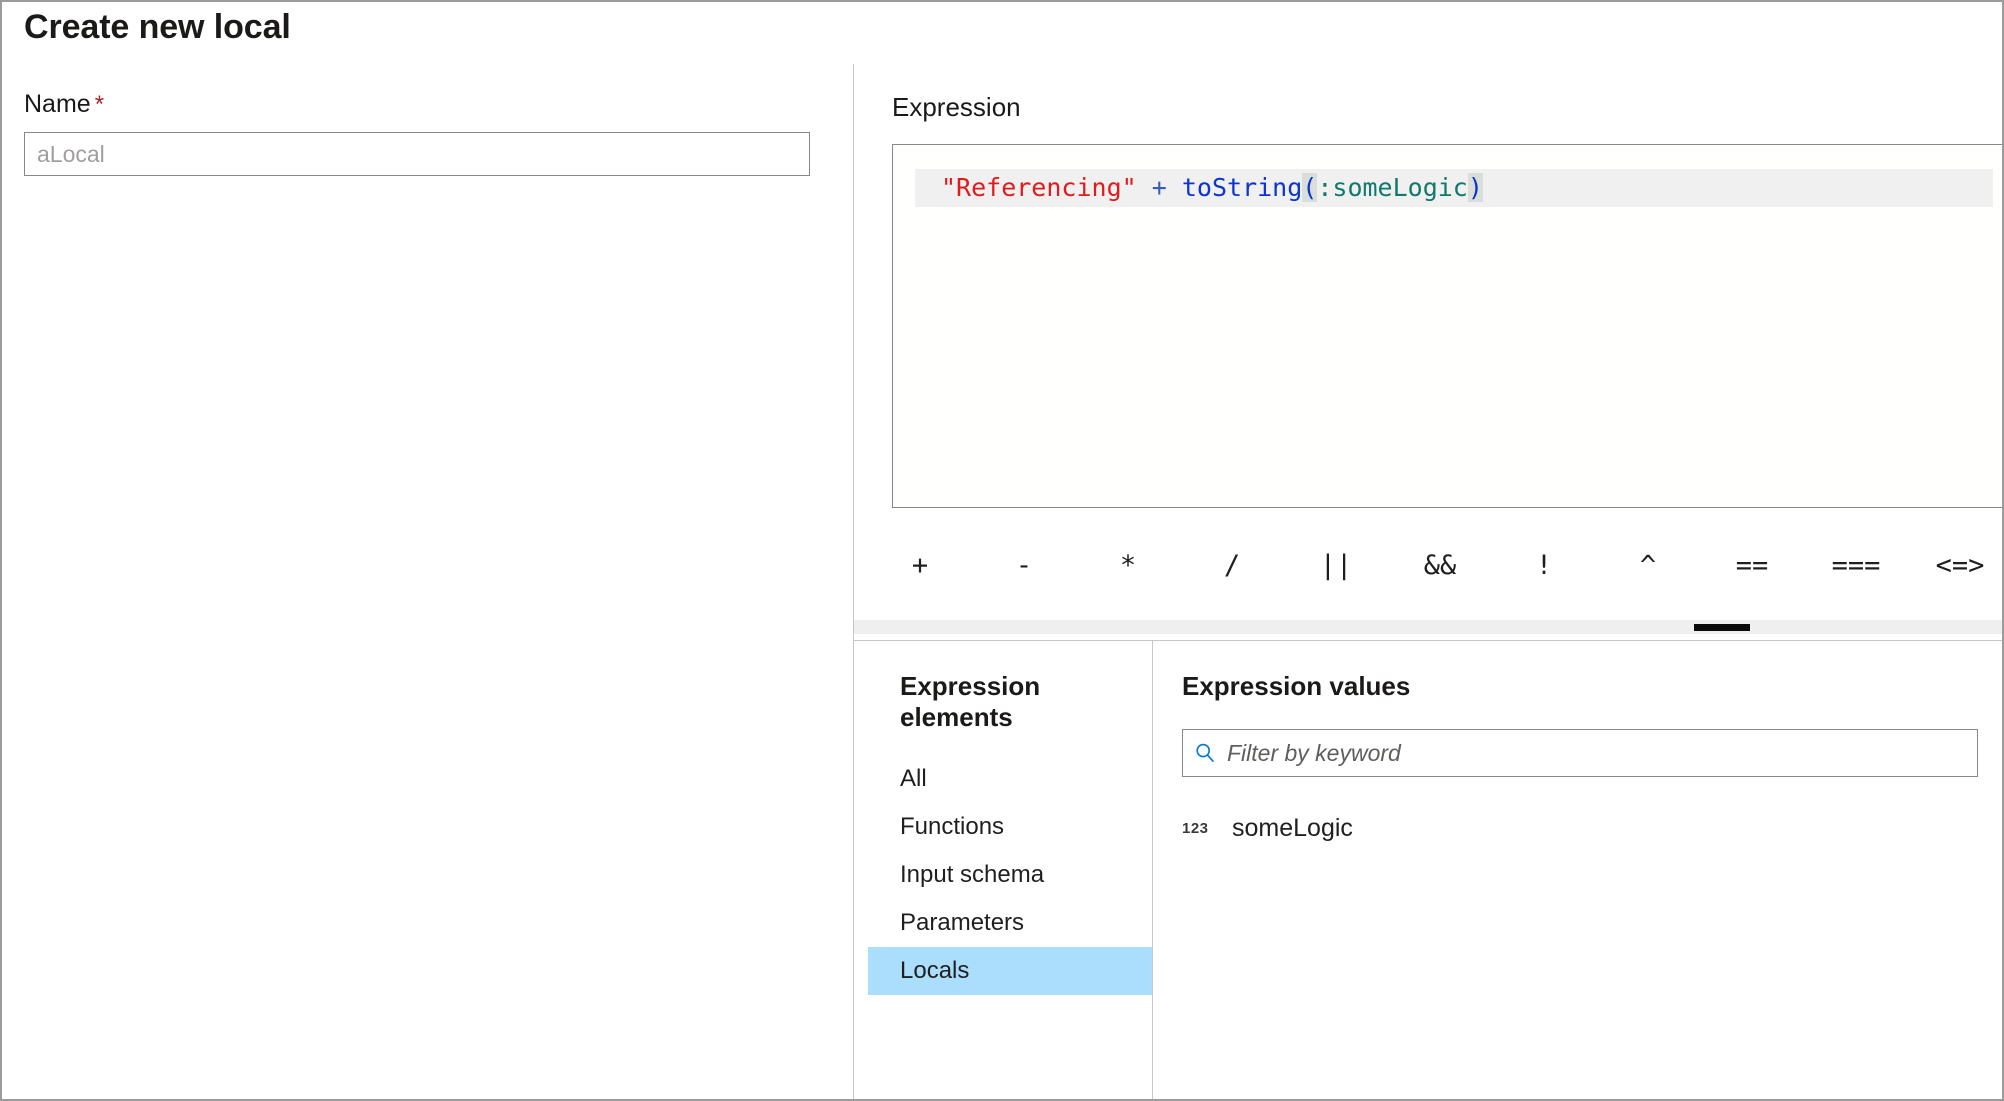  I want to click on filter-field, so click(1580, 753).